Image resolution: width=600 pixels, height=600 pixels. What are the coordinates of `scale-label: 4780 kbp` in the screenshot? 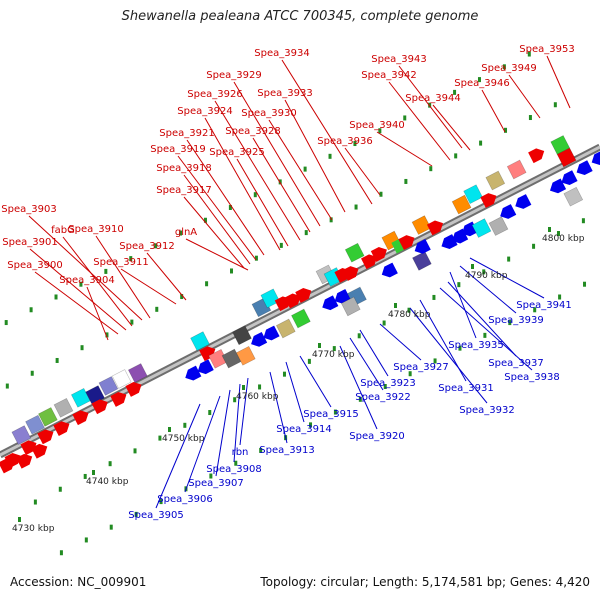 It's located at (409, 315).